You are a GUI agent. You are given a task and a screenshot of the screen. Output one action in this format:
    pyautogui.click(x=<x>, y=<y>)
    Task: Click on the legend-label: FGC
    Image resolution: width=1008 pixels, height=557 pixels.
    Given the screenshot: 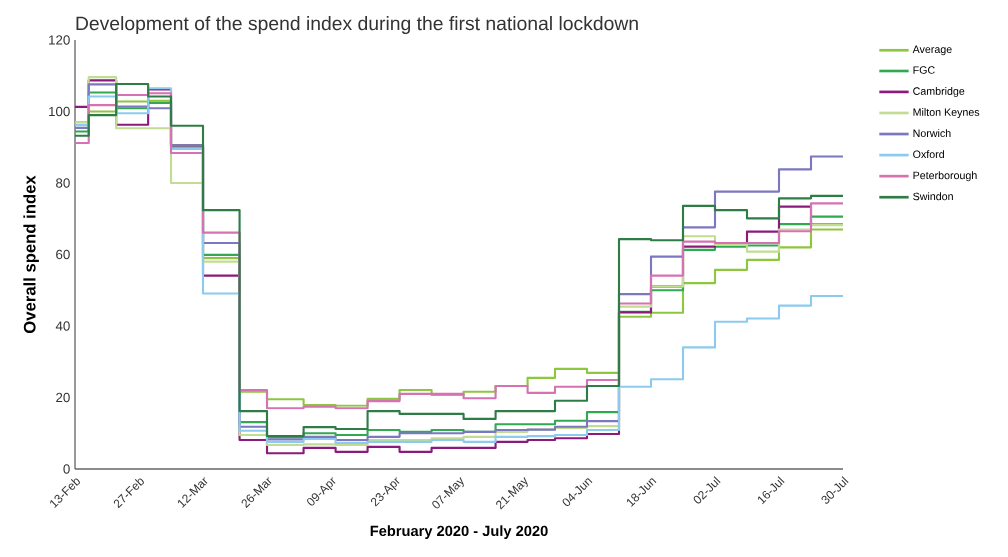 What is the action you would take?
    pyautogui.click(x=924, y=70)
    